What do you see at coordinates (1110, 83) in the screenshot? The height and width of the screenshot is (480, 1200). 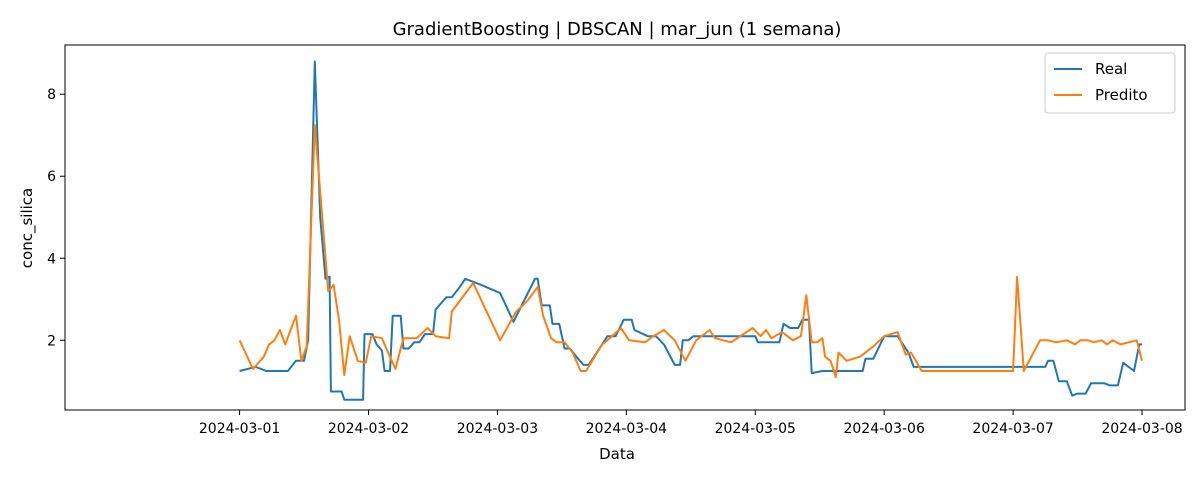 I see `legend: Real Predito` at bounding box center [1110, 83].